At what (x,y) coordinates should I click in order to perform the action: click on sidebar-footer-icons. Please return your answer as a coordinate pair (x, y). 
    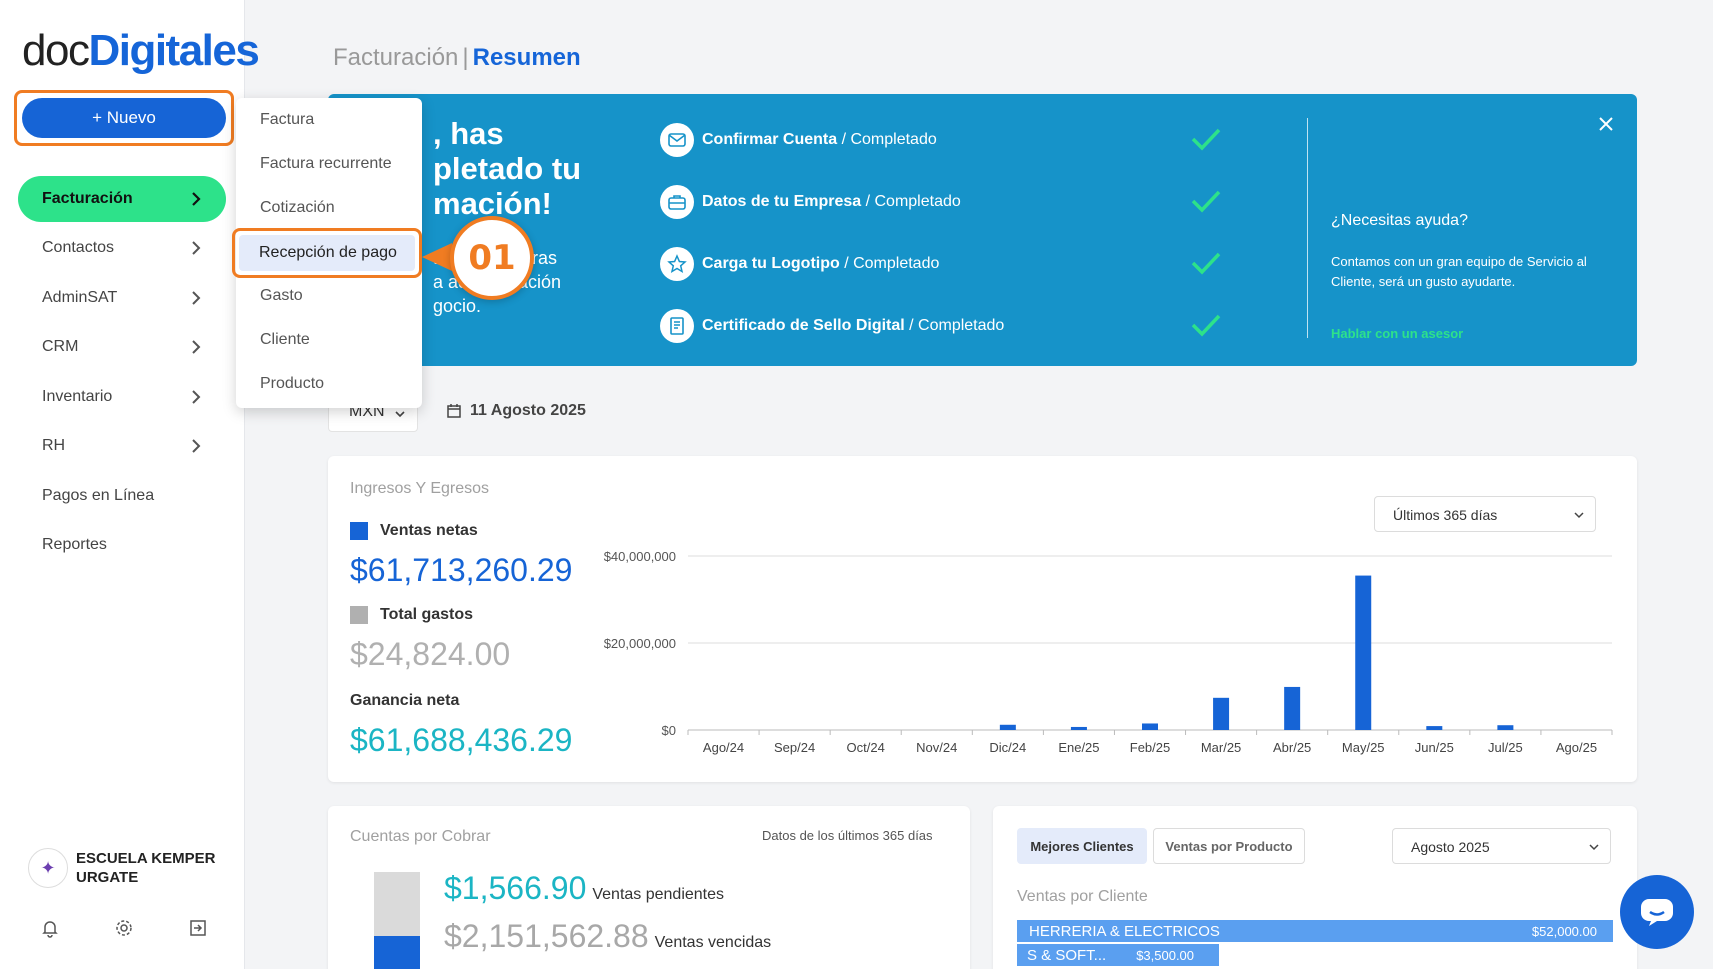
    Looking at the image, I should click on (124, 928).